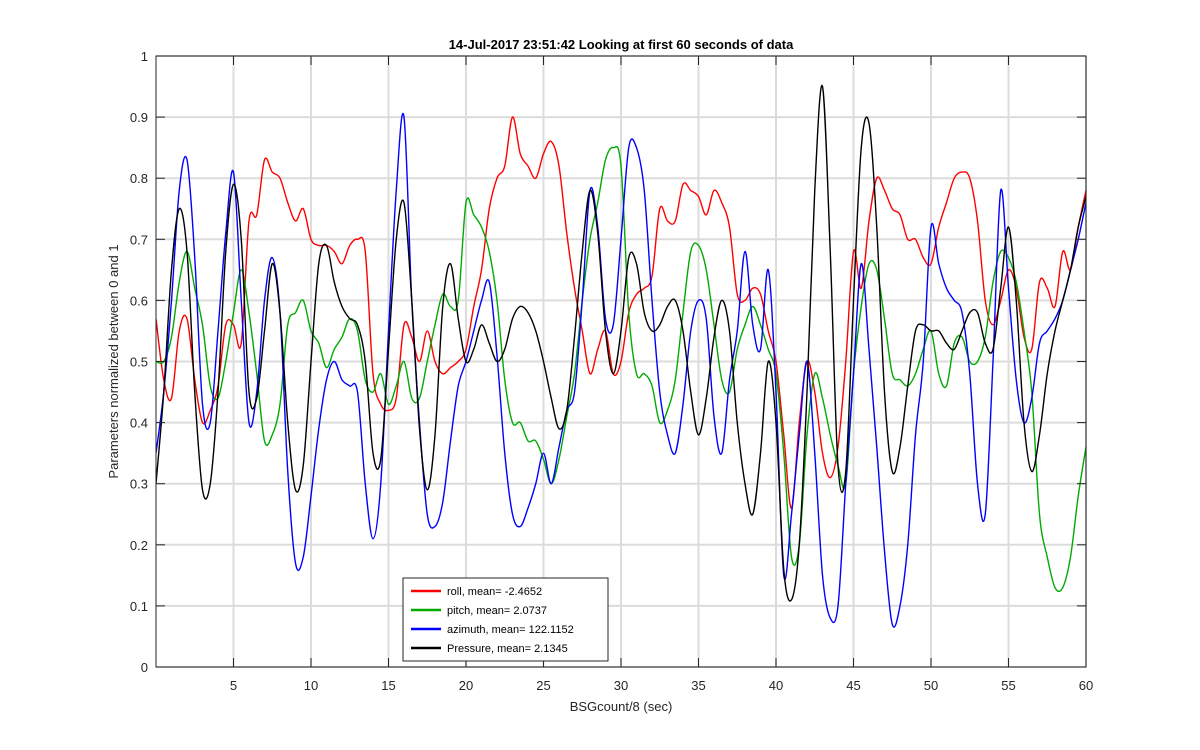 The height and width of the screenshot is (750, 1200). I want to click on y-tick-label: 0.6, so click(139, 300).